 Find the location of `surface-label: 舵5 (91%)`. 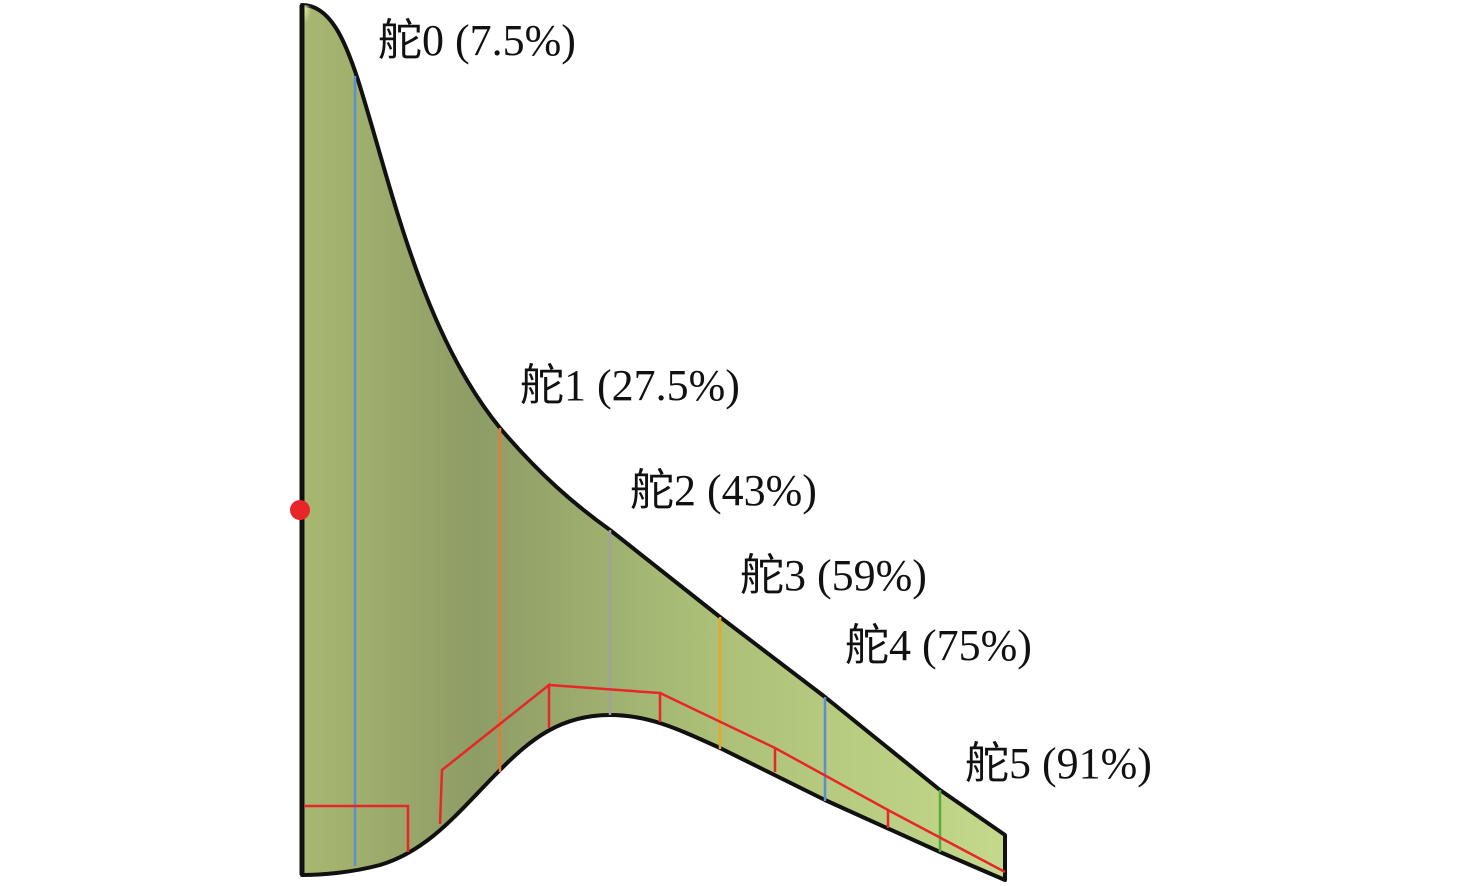

surface-label: 舵5 (91%) is located at coordinates (1058, 763).